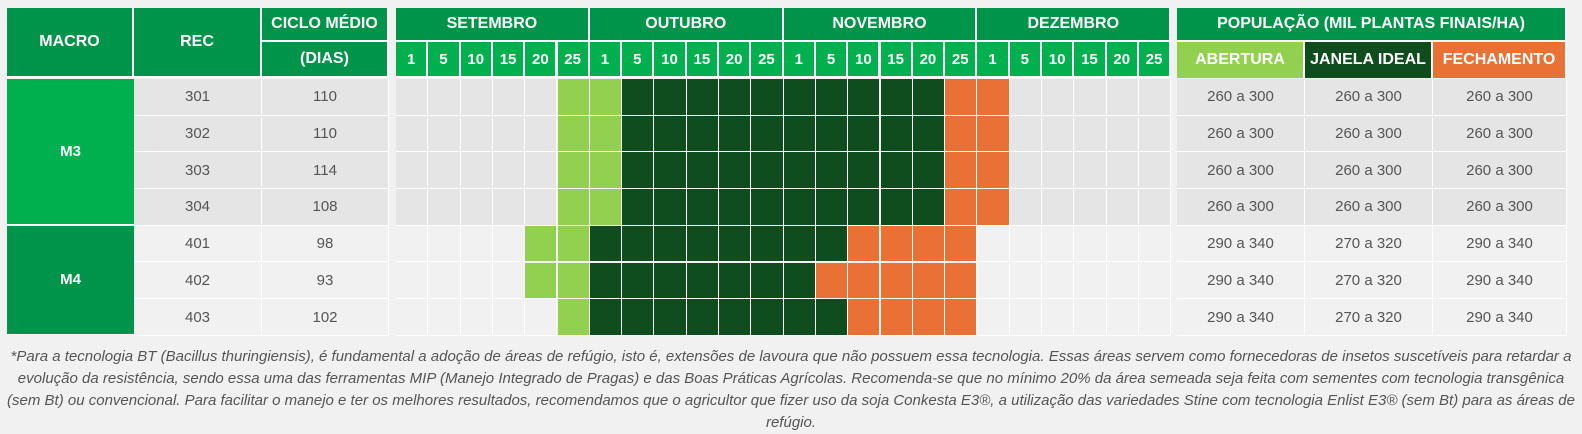 The height and width of the screenshot is (434, 1582). Describe the element at coordinates (325, 244) in the screenshot. I see `ciclo-value: 98` at that location.